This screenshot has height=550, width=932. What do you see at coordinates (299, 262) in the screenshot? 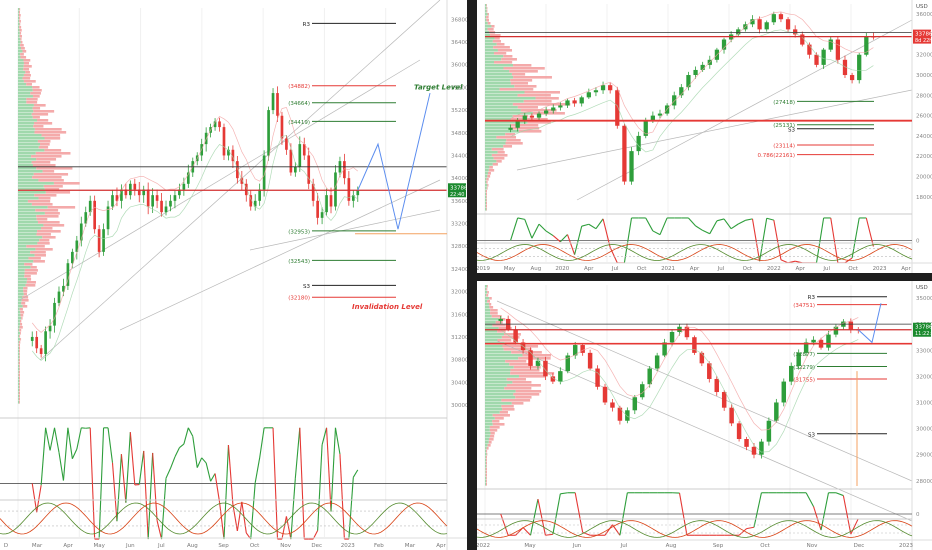
I see `pivot-level-label: (32543)` at bounding box center [299, 262].